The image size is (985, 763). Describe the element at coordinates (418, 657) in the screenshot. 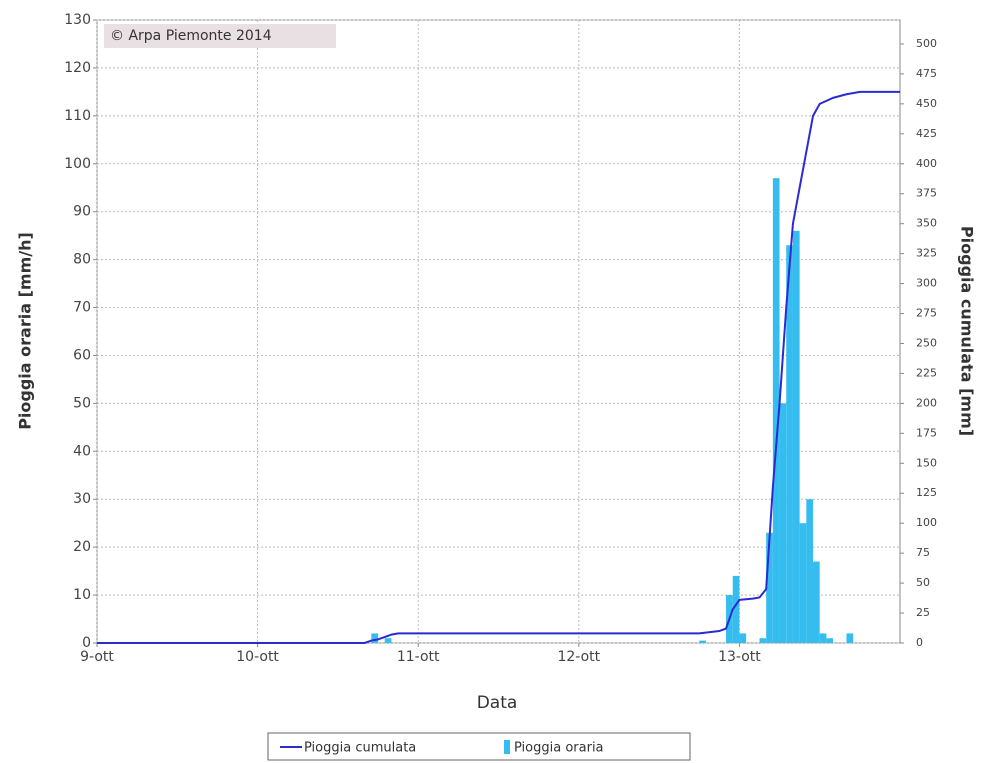

I see `x-tick-label: 11-ott` at that location.